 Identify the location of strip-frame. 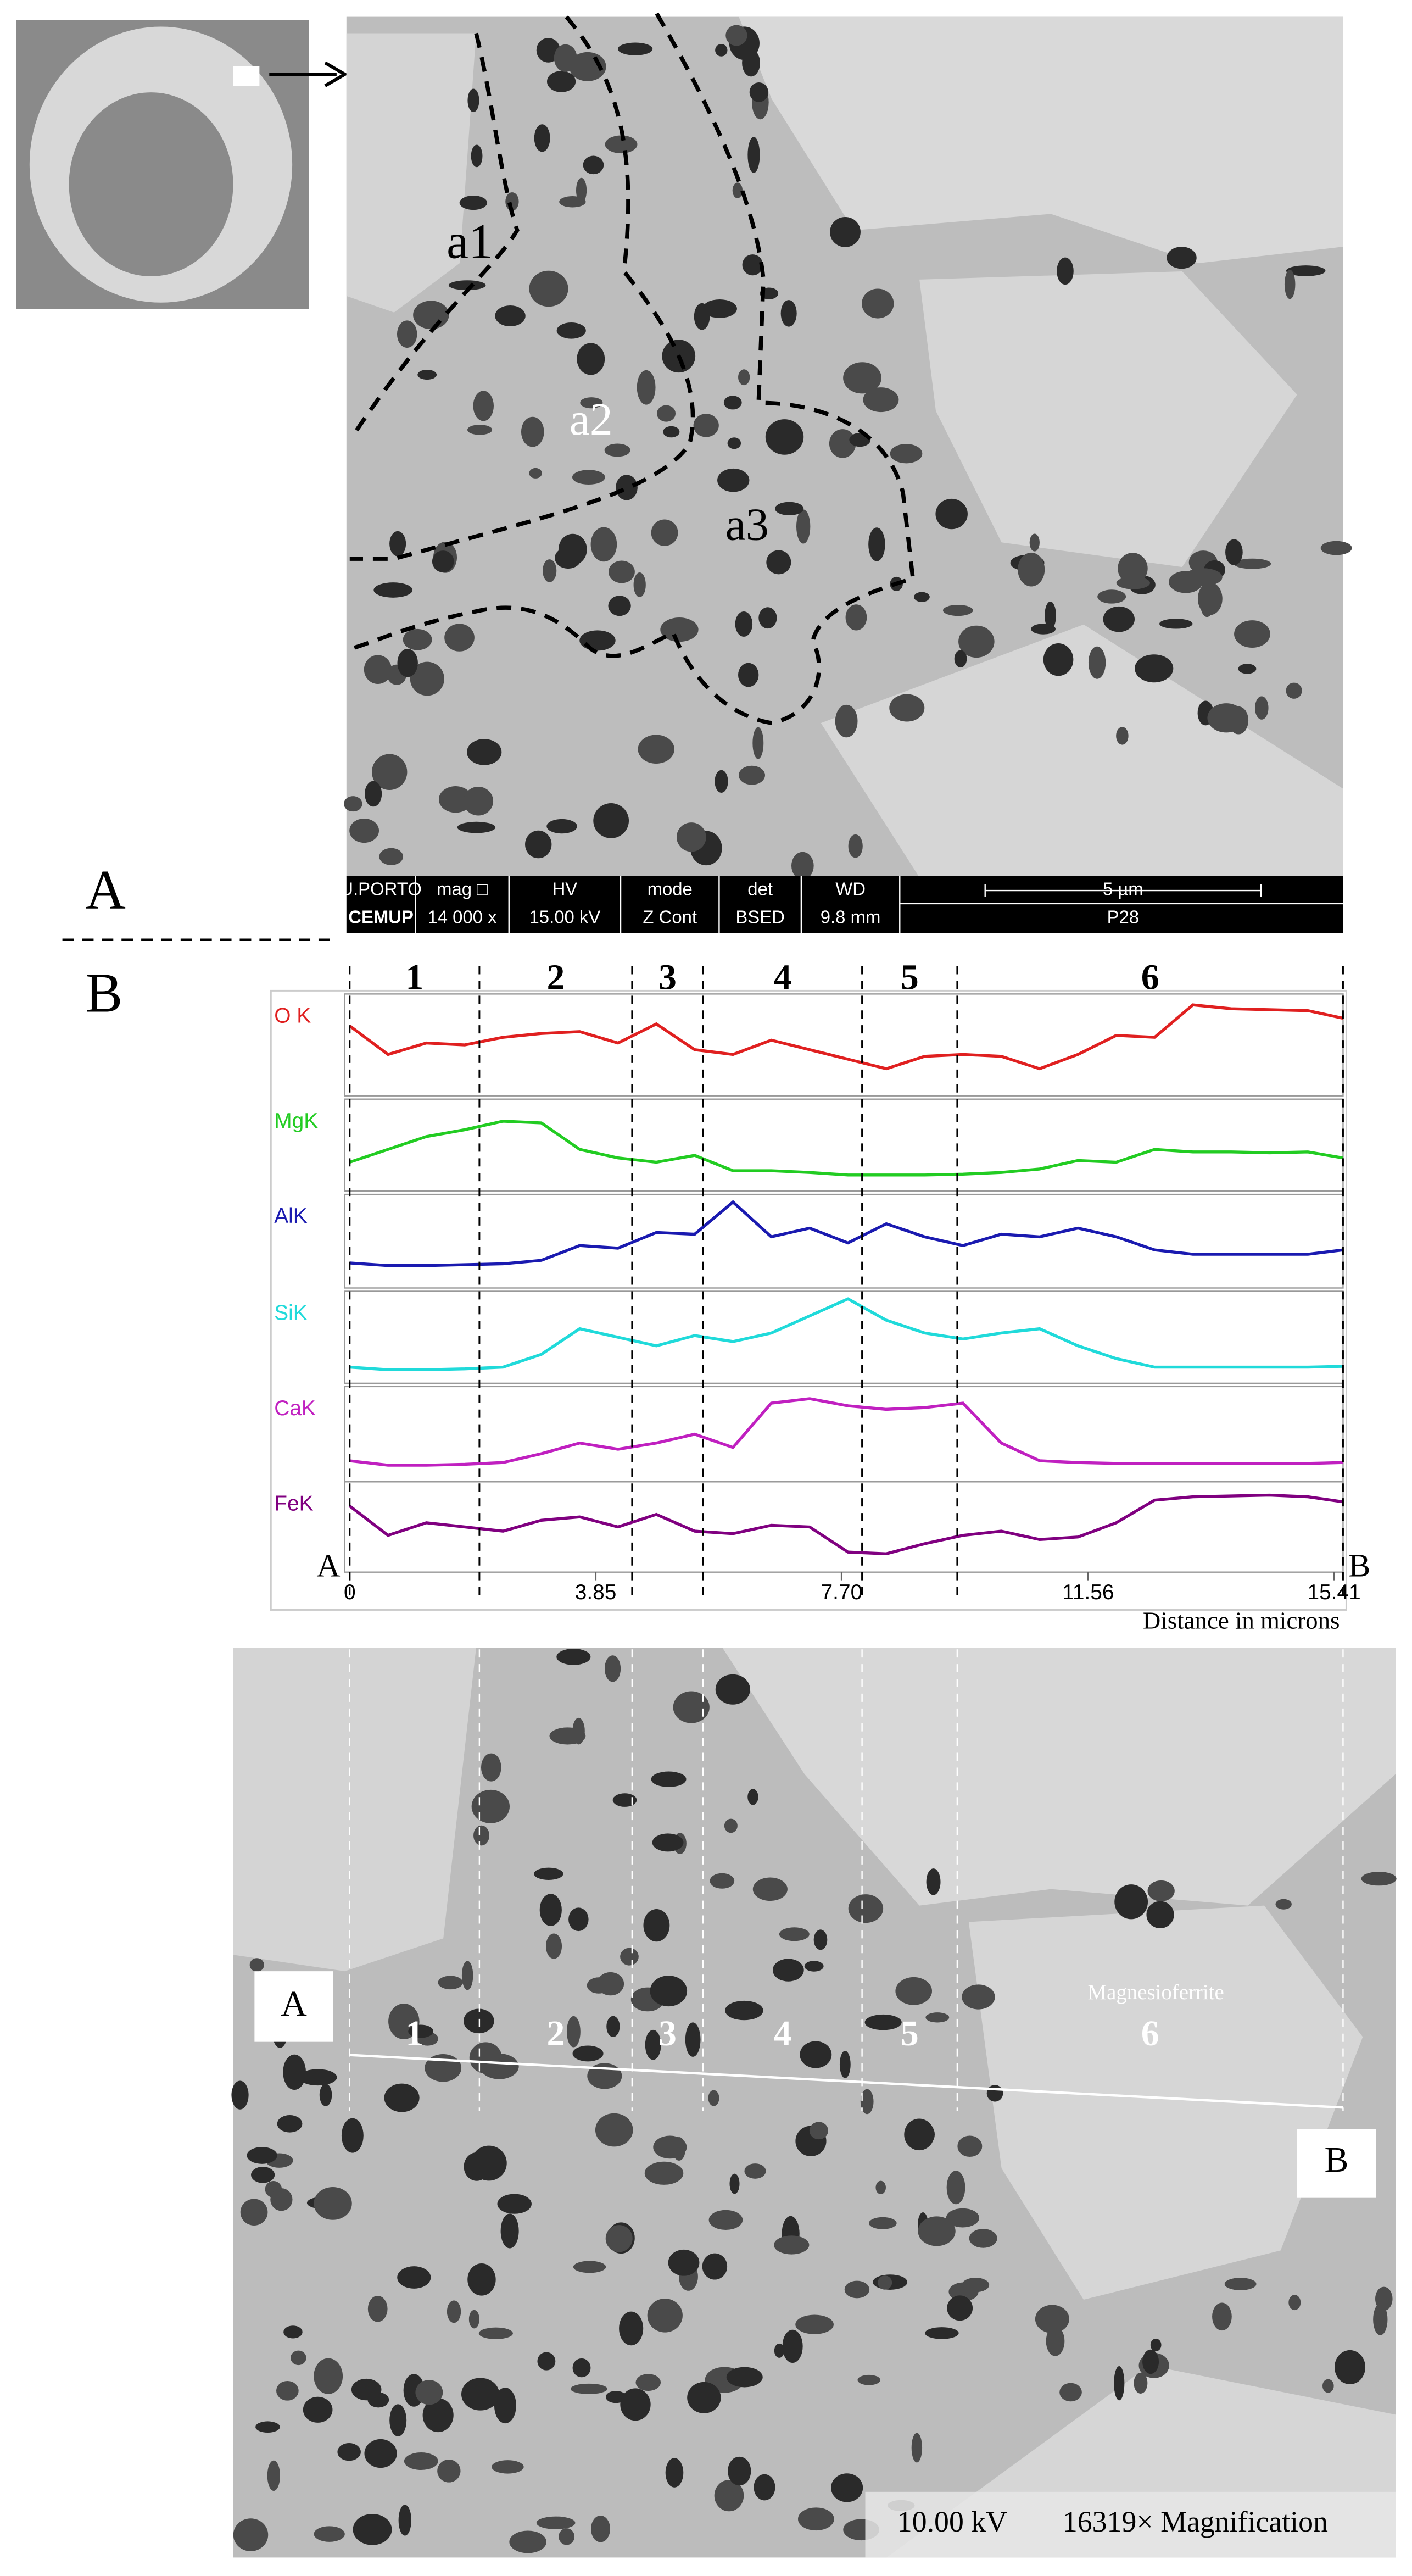
(844, 1434).